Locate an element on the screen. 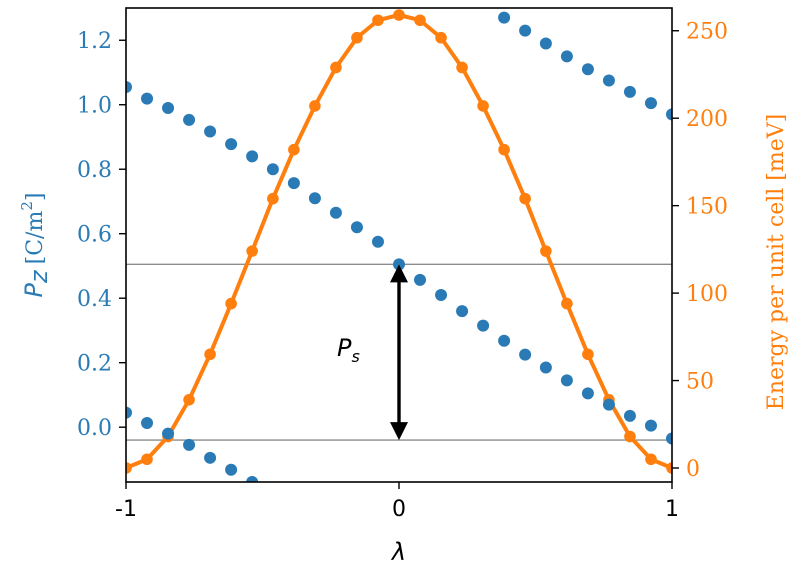 The height and width of the screenshot is (573, 801). y-left-label-unit: [C/m is located at coordinates (35, 238).